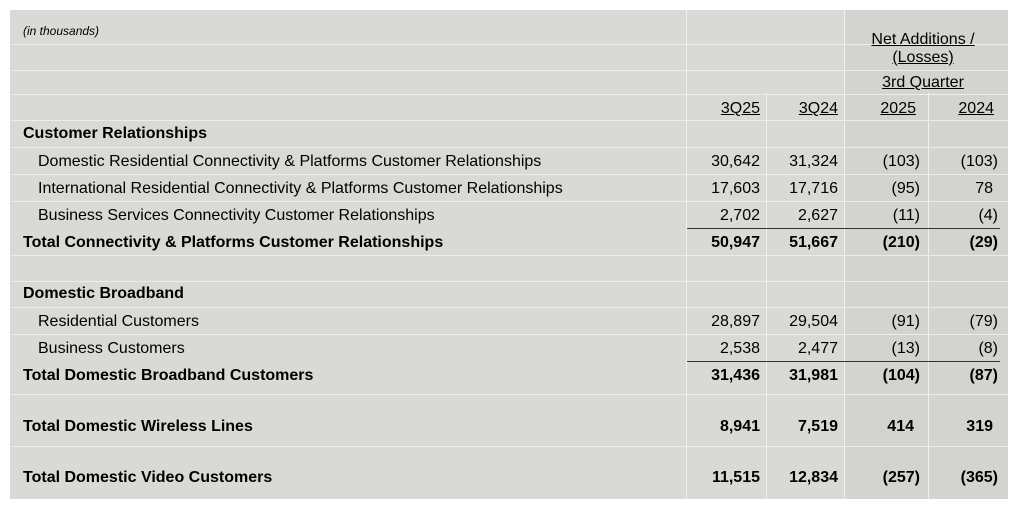 The width and height of the screenshot is (1018, 513). What do you see at coordinates (118, 321) in the screenshot?
I see `row-label: Residential Customers` at bounding box center [118, 321].